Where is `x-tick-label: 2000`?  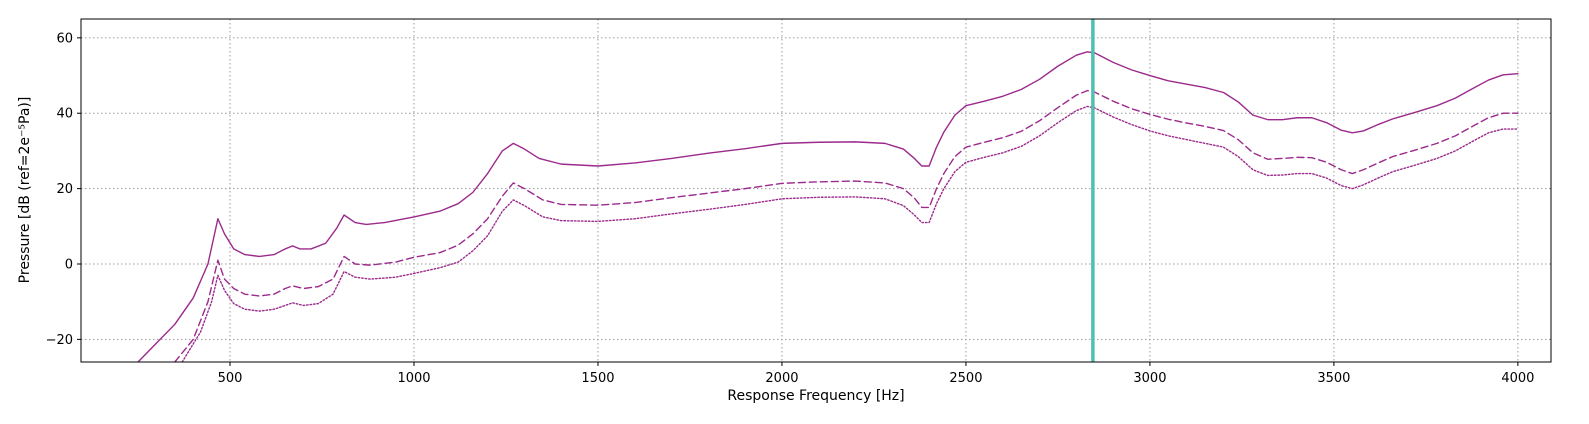
x-tick-label: 2000 is located at coordinates (781, 378).